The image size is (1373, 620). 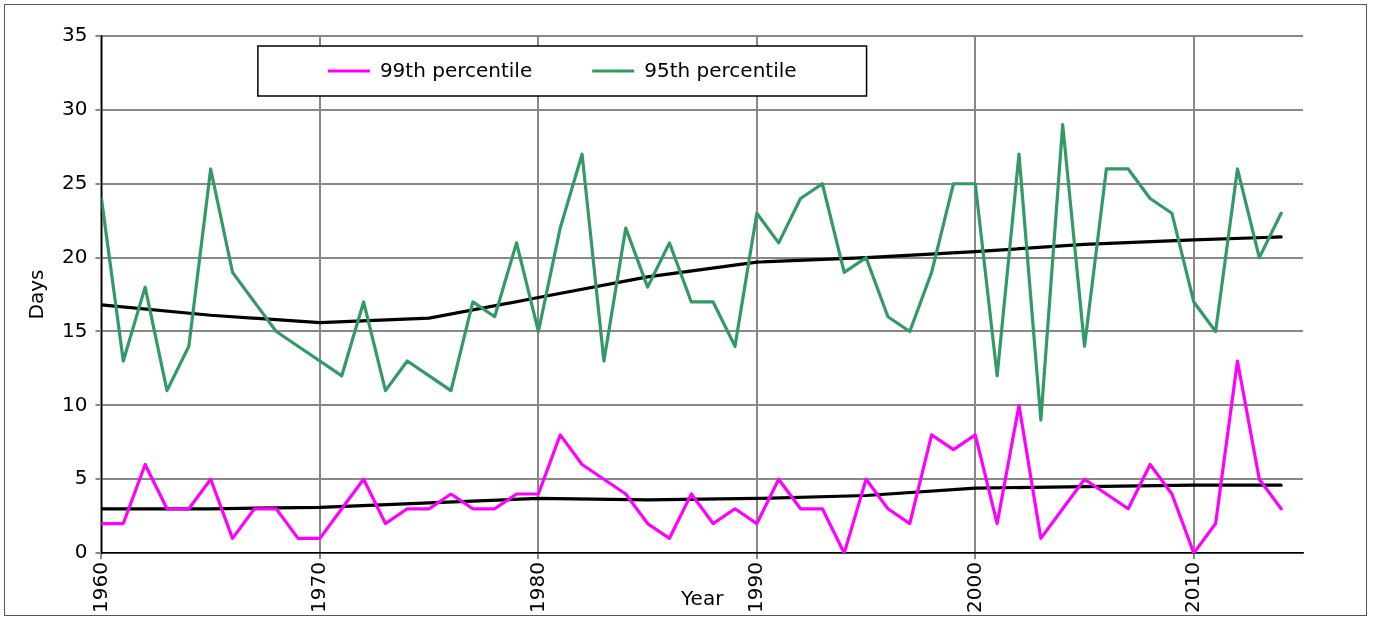 What do you see at coordinates (75, 181) in the screenshot?
I see `y-tick-label: 25` at bounding box center [75, 181].